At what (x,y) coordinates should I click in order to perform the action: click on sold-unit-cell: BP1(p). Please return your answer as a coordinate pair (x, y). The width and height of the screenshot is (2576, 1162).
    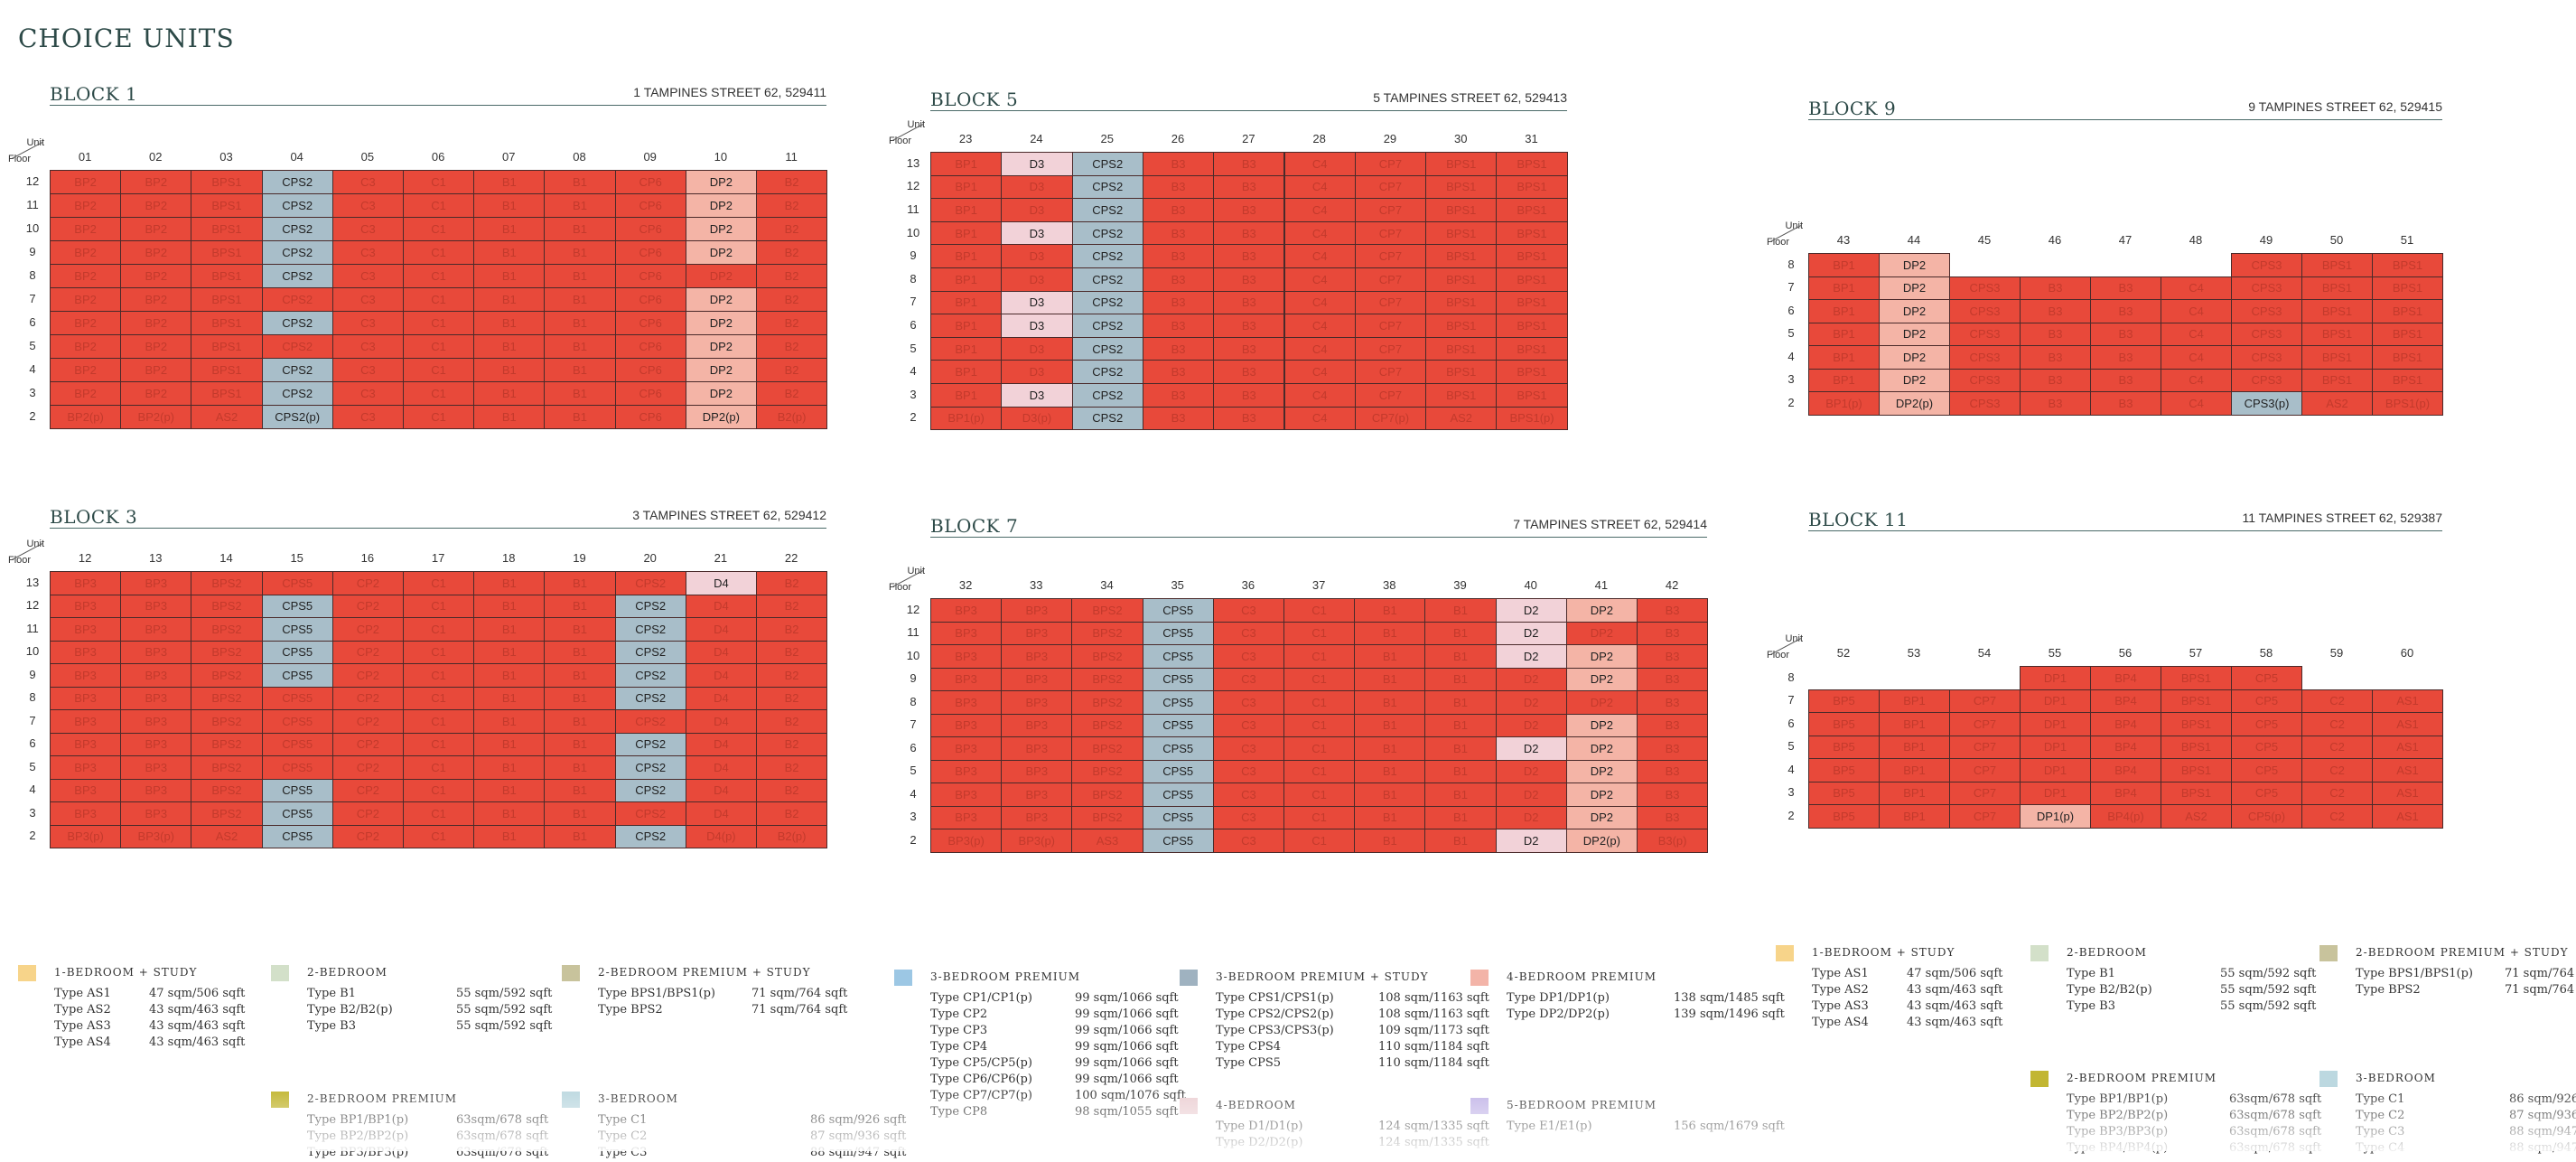
    Looking at the image, I should click on (967, 418).